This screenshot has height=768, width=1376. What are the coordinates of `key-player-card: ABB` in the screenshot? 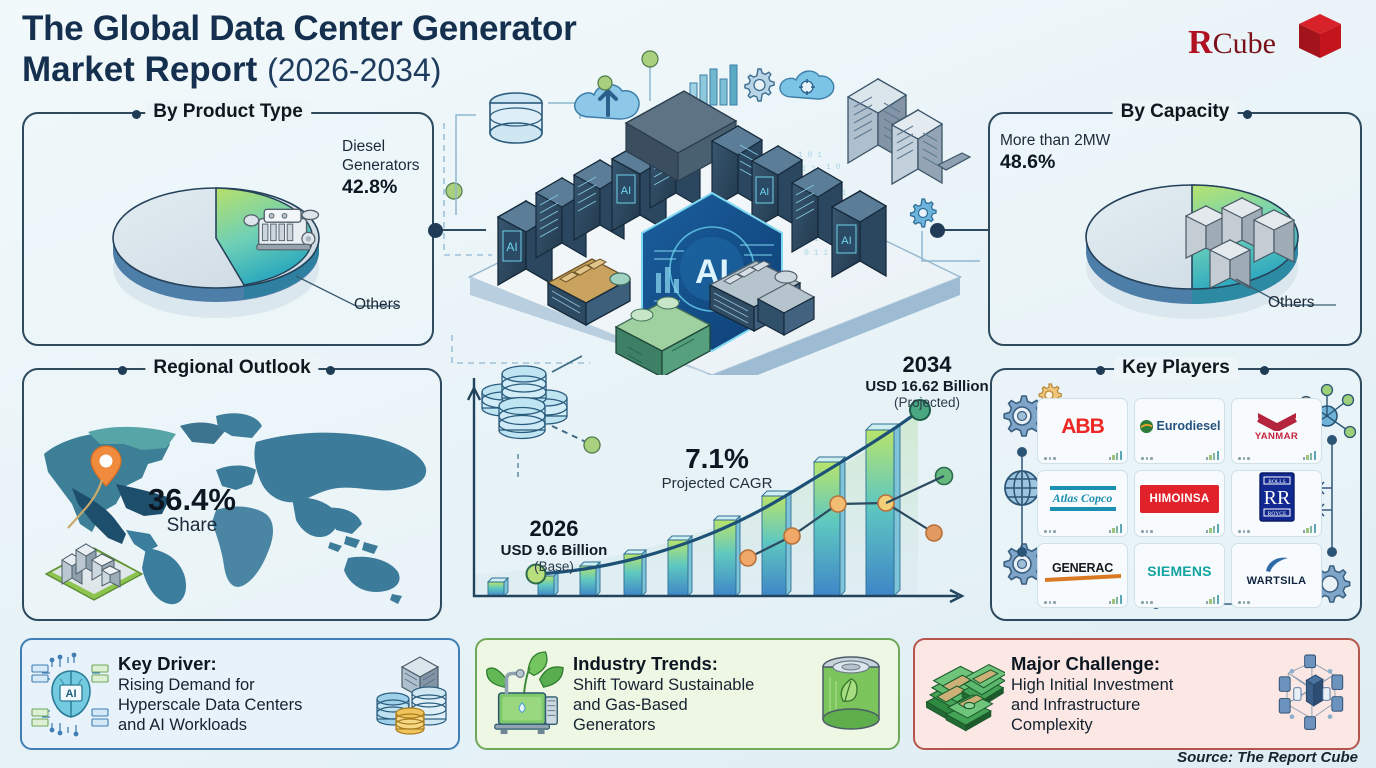 It's located at (1082, 431).